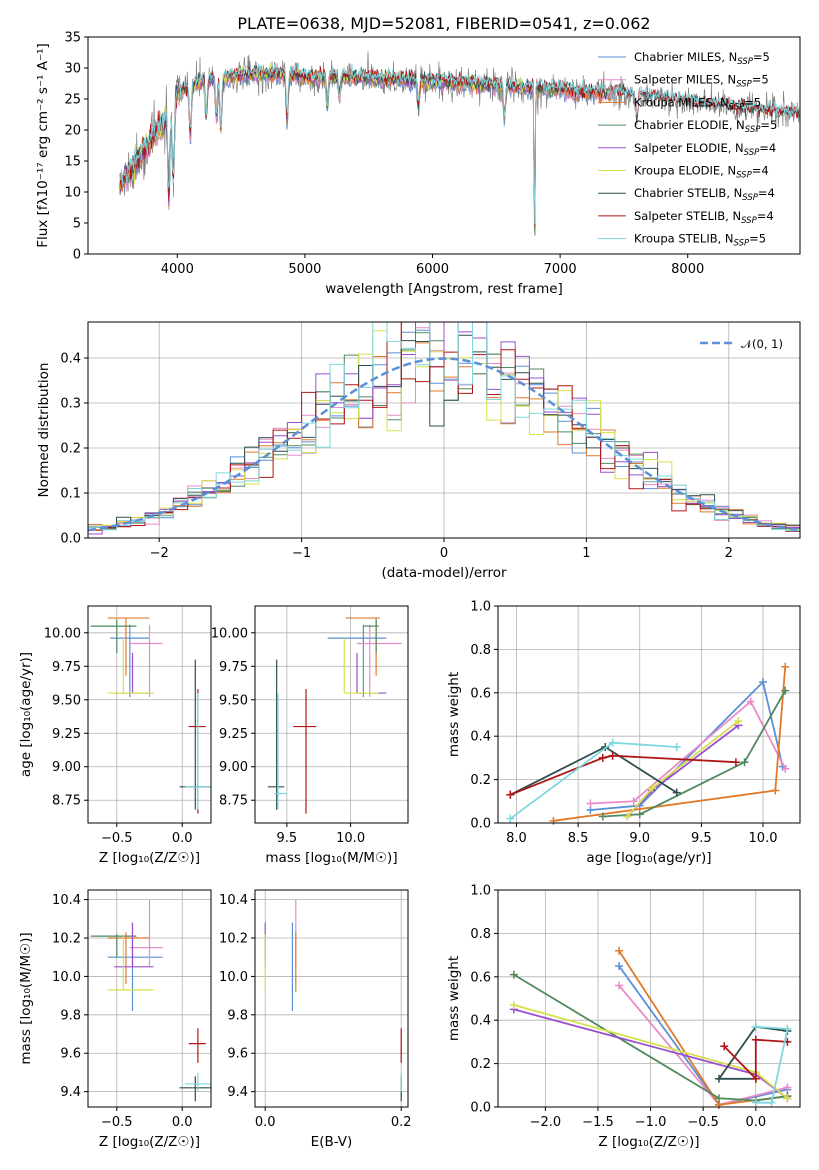 The image size is (819, 1170). Describe the element at coordinates (444, 444) in the screenshot. I see `normal-reference-curve` at that location.